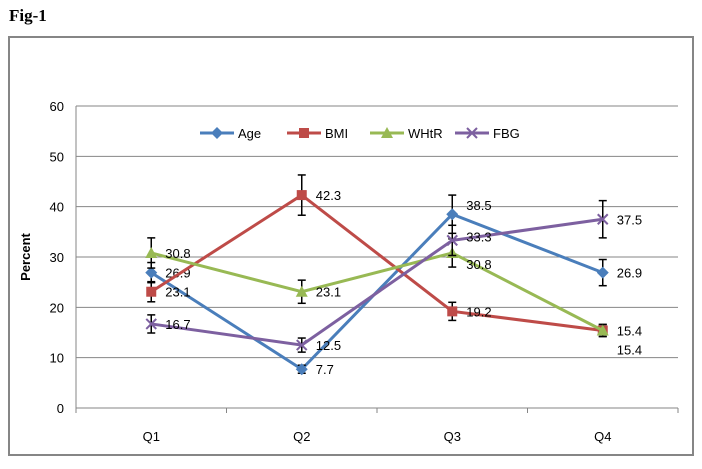 This screenshot has height=469, width=702. Describe the element at coordinates (487, 133) in the screenshot. I see `legend-item-fbg: FBG` at that location.